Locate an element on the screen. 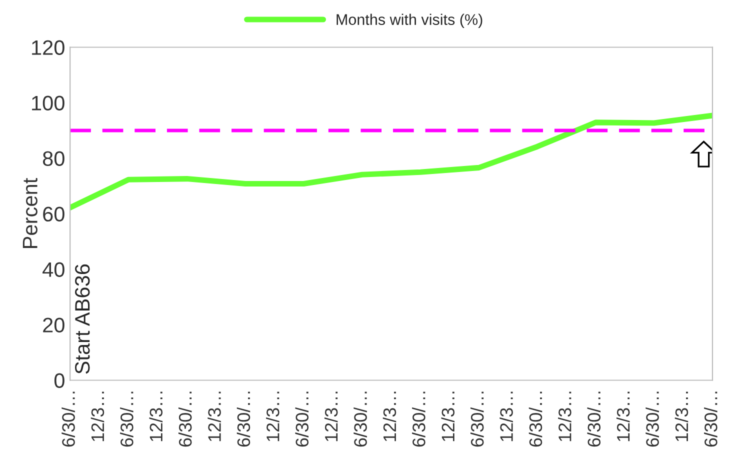 The width and height of the screenshot is (730, 450). y-tick-label: 120 is located at coordinates (48, 48).